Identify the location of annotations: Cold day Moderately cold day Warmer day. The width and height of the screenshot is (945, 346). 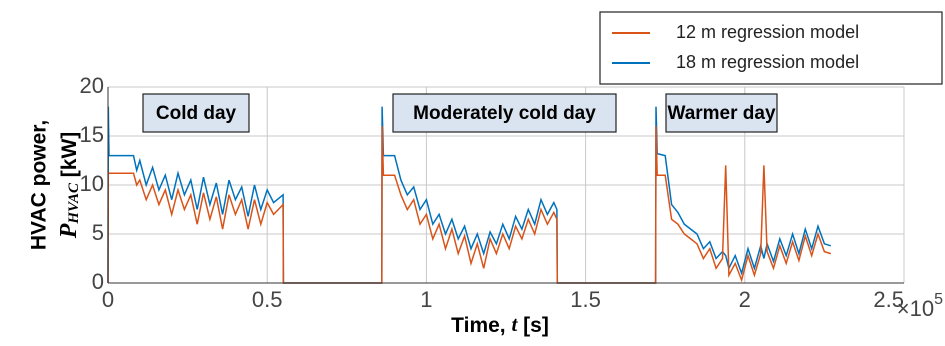
(460, 113).